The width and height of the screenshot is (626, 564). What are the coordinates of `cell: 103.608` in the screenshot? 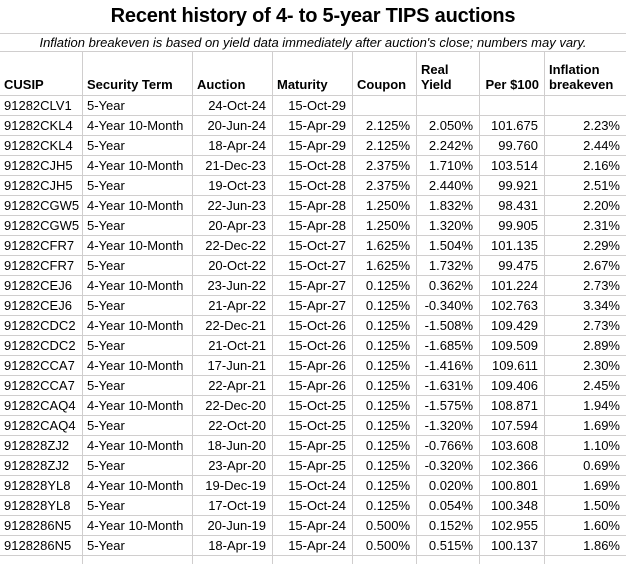 It's located at (512, 446).